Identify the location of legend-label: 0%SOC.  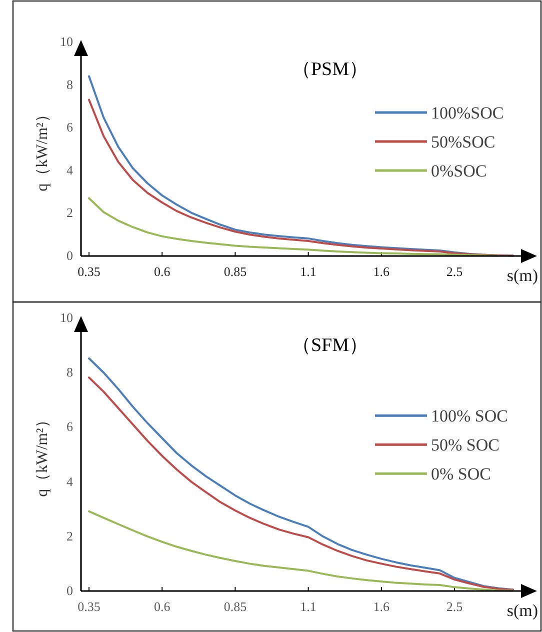
(459, 170).